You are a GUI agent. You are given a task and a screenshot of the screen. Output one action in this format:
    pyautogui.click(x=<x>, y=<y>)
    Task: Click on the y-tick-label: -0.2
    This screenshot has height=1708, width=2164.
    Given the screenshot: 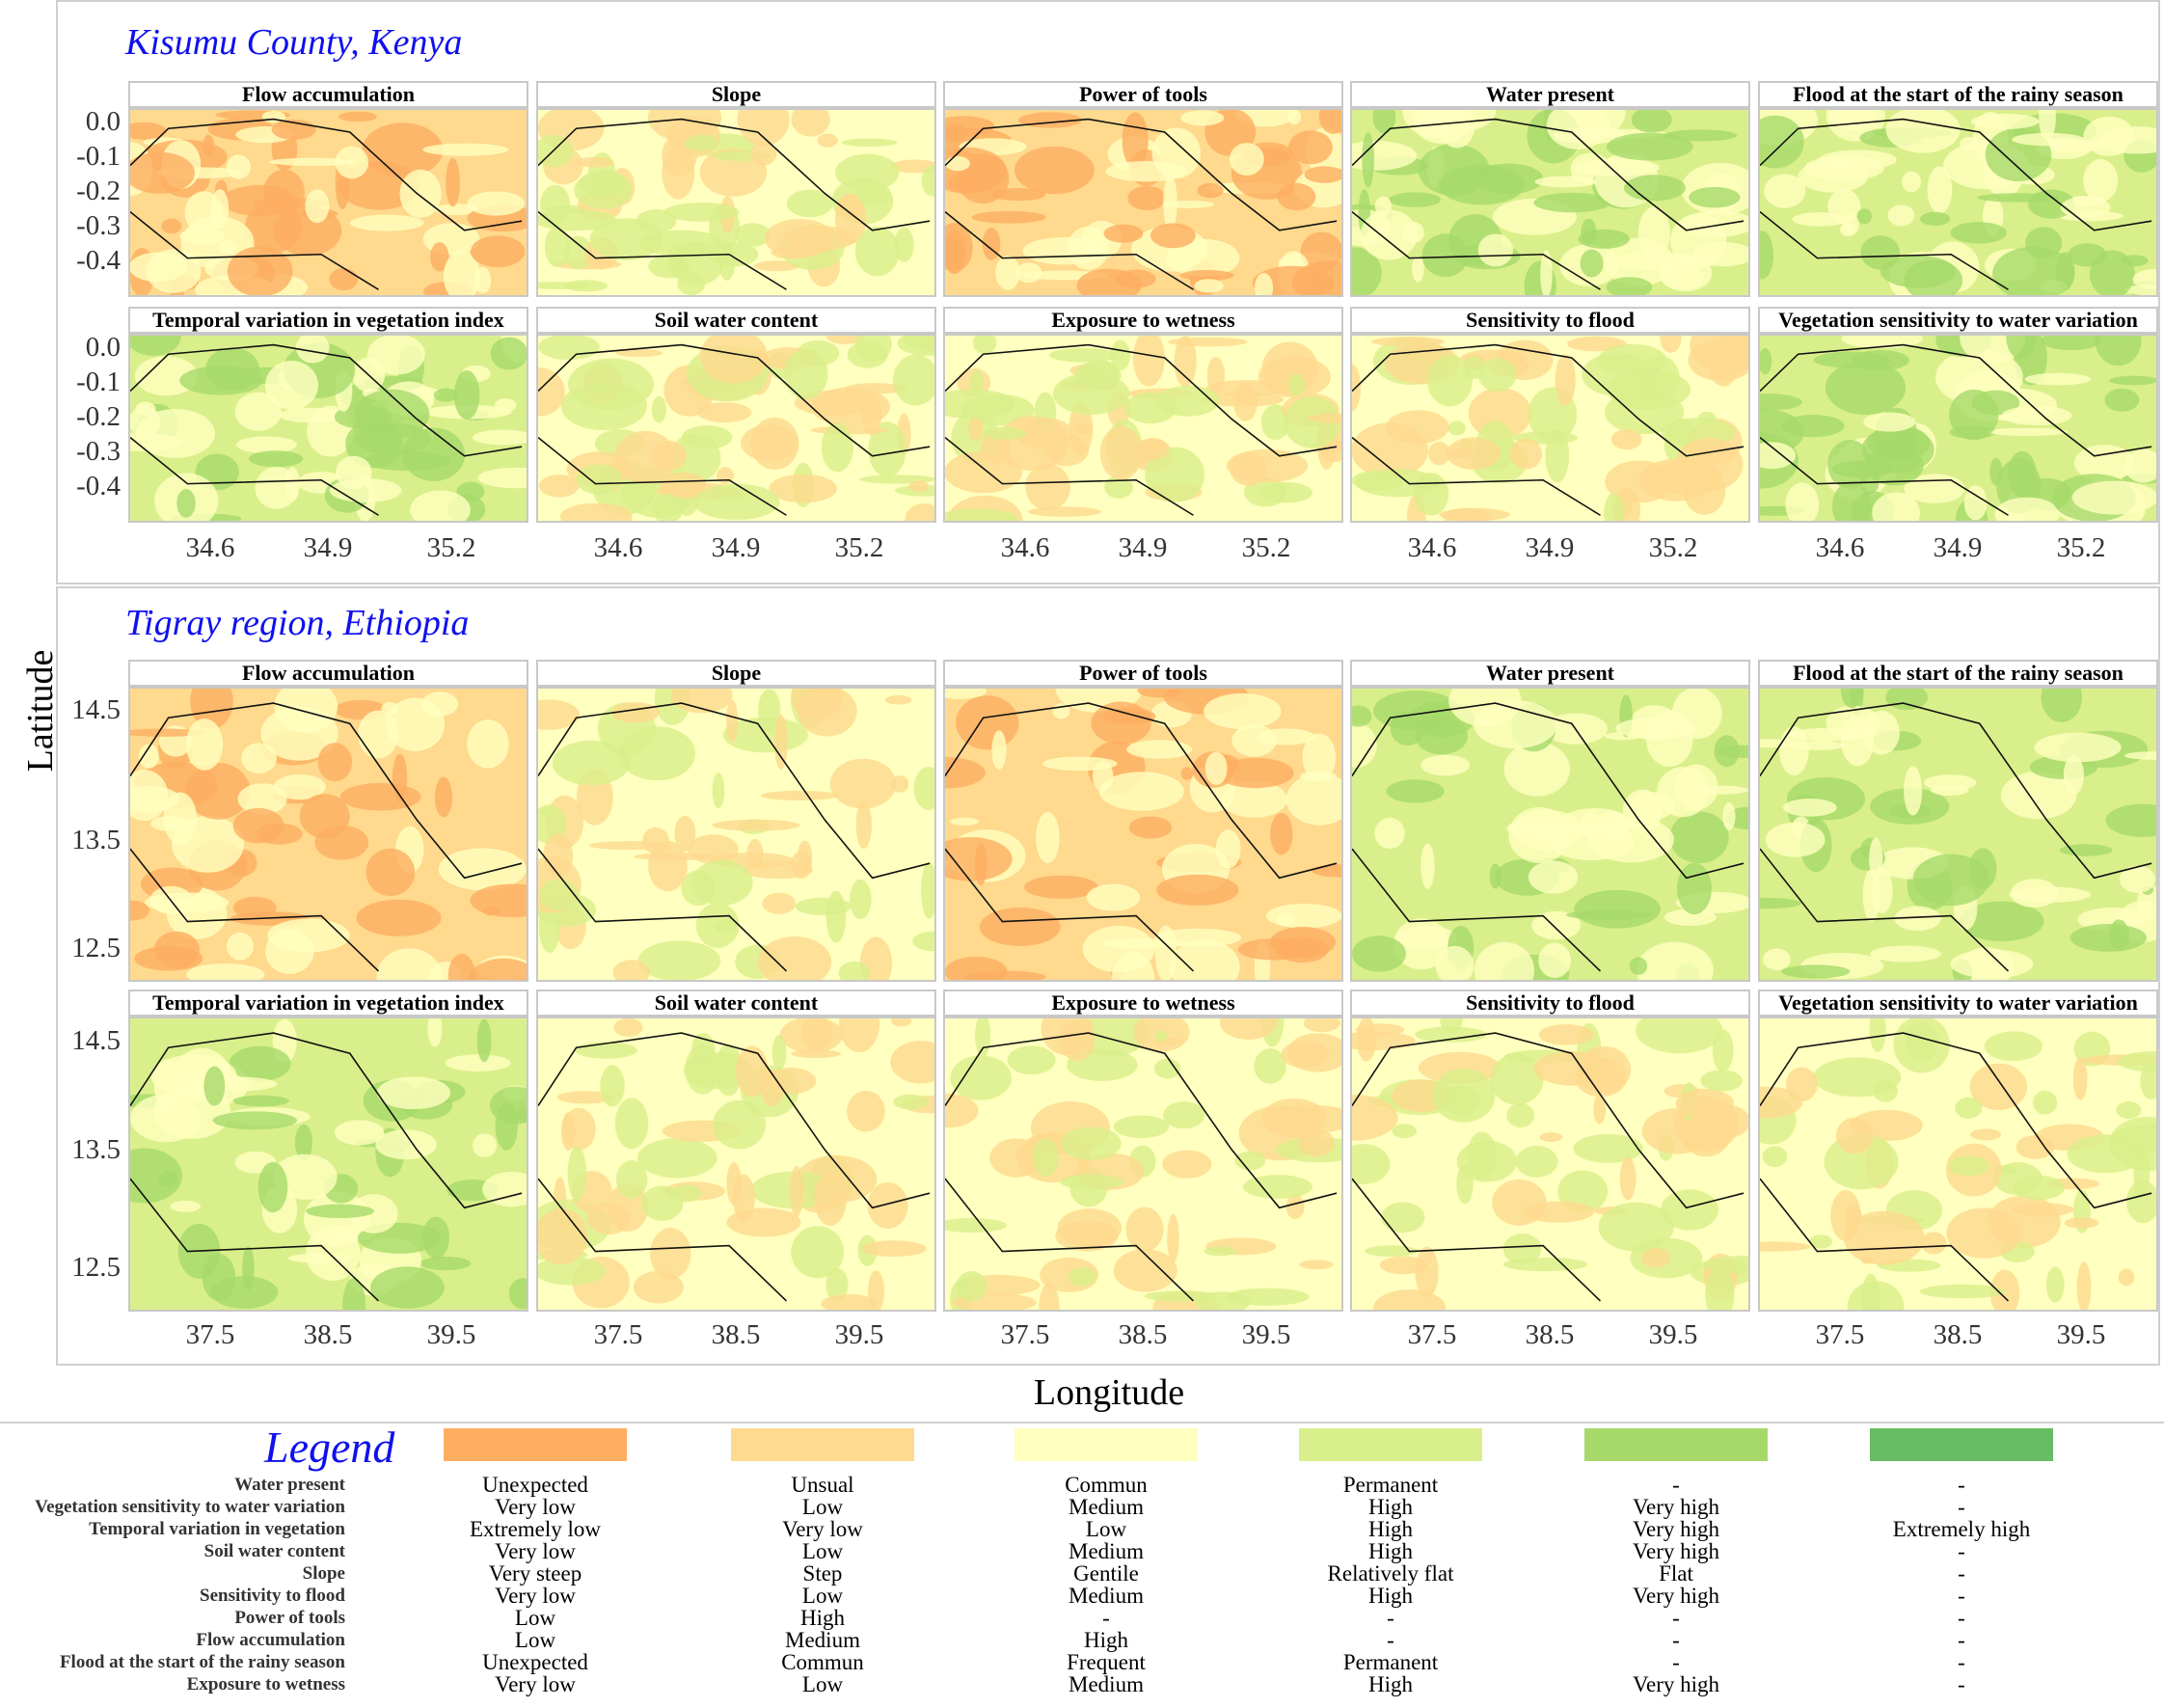 What is the action you would take?
    pyautogui.click(x=98, y=416)
    